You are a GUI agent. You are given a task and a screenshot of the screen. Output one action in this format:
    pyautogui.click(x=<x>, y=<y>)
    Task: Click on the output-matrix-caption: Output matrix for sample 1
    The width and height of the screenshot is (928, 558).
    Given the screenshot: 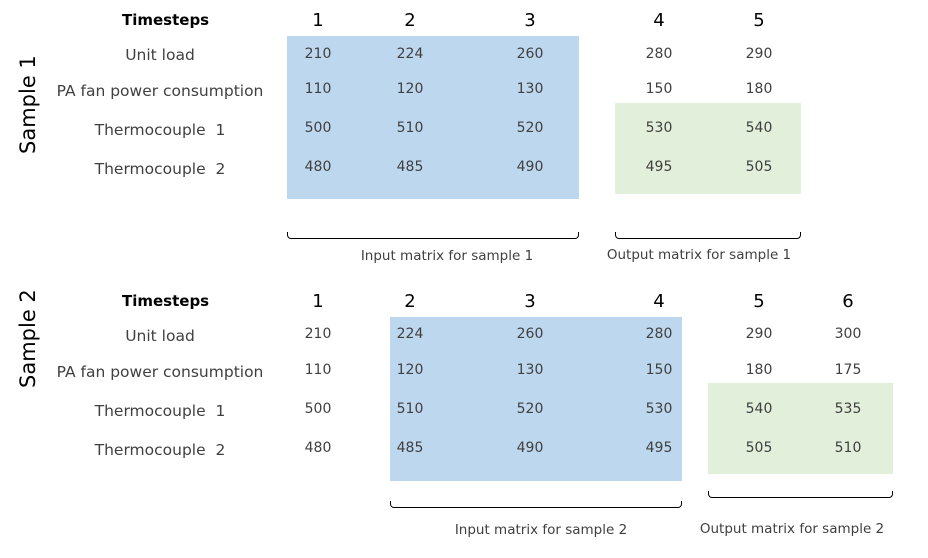 What is the action you would take?
    pyautogui.click(x=699, y=255)
    